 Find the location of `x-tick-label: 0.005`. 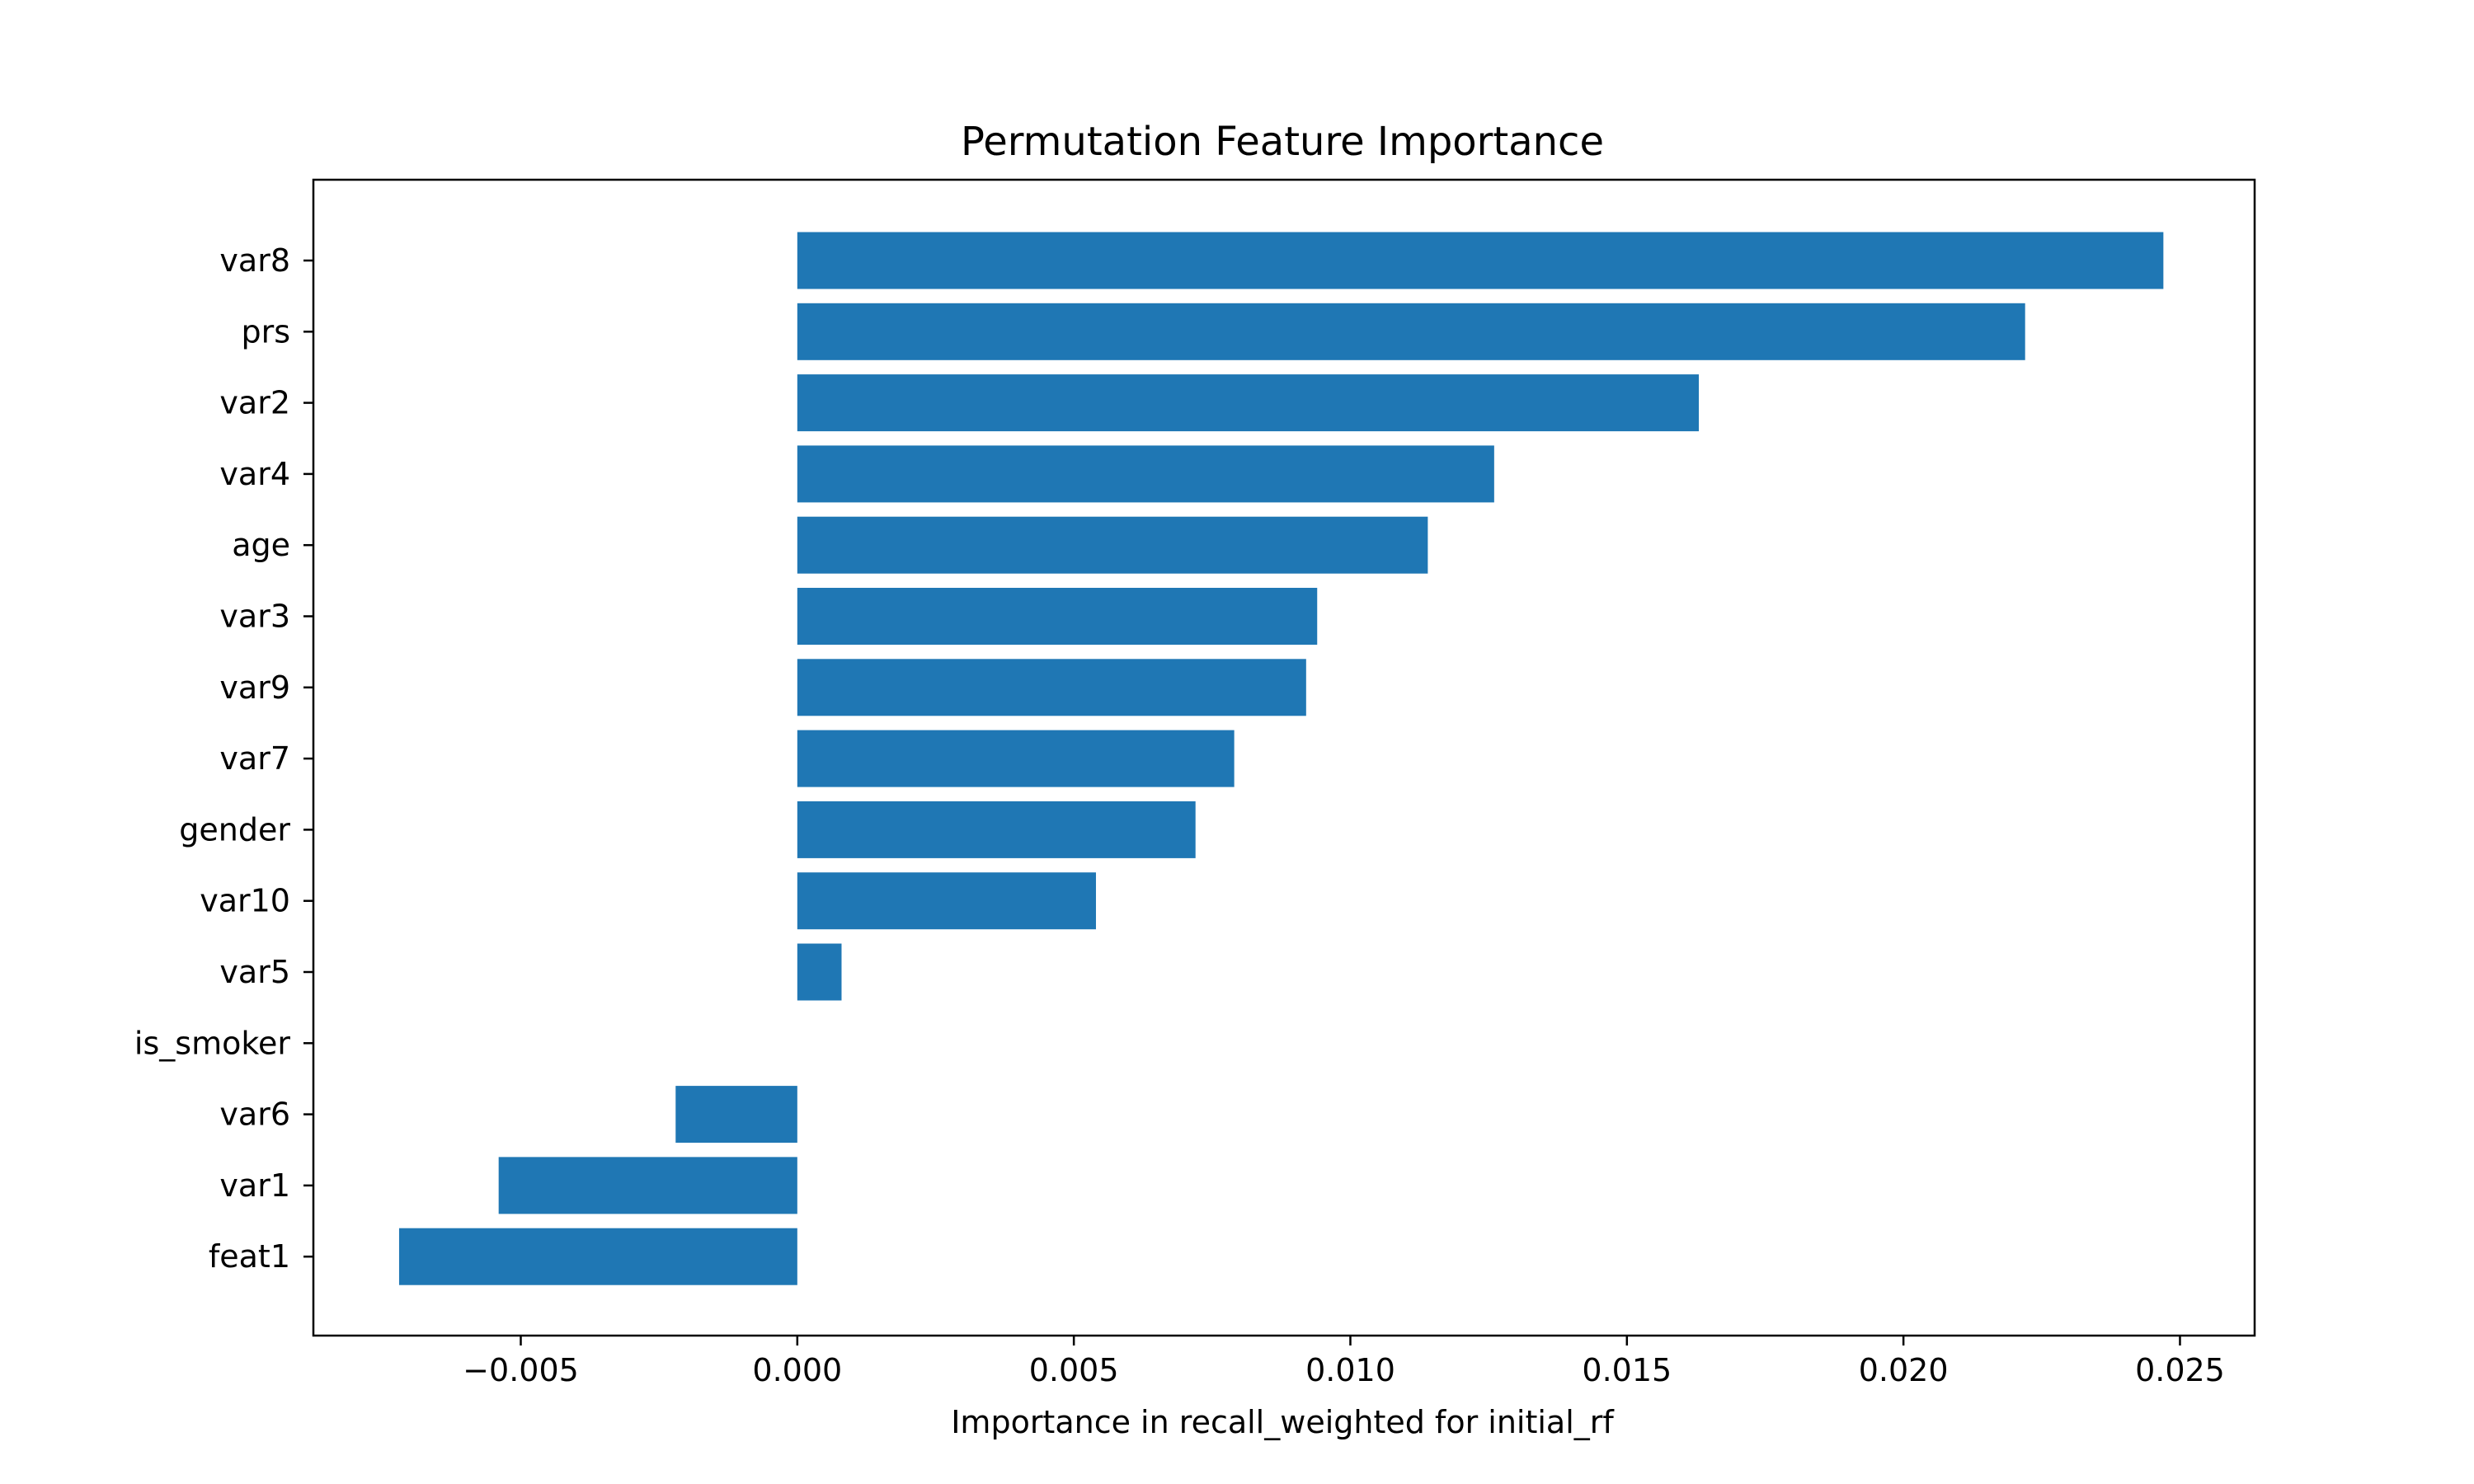

x-tick-label: 0.005 is located at coordinates (1074, 1370).